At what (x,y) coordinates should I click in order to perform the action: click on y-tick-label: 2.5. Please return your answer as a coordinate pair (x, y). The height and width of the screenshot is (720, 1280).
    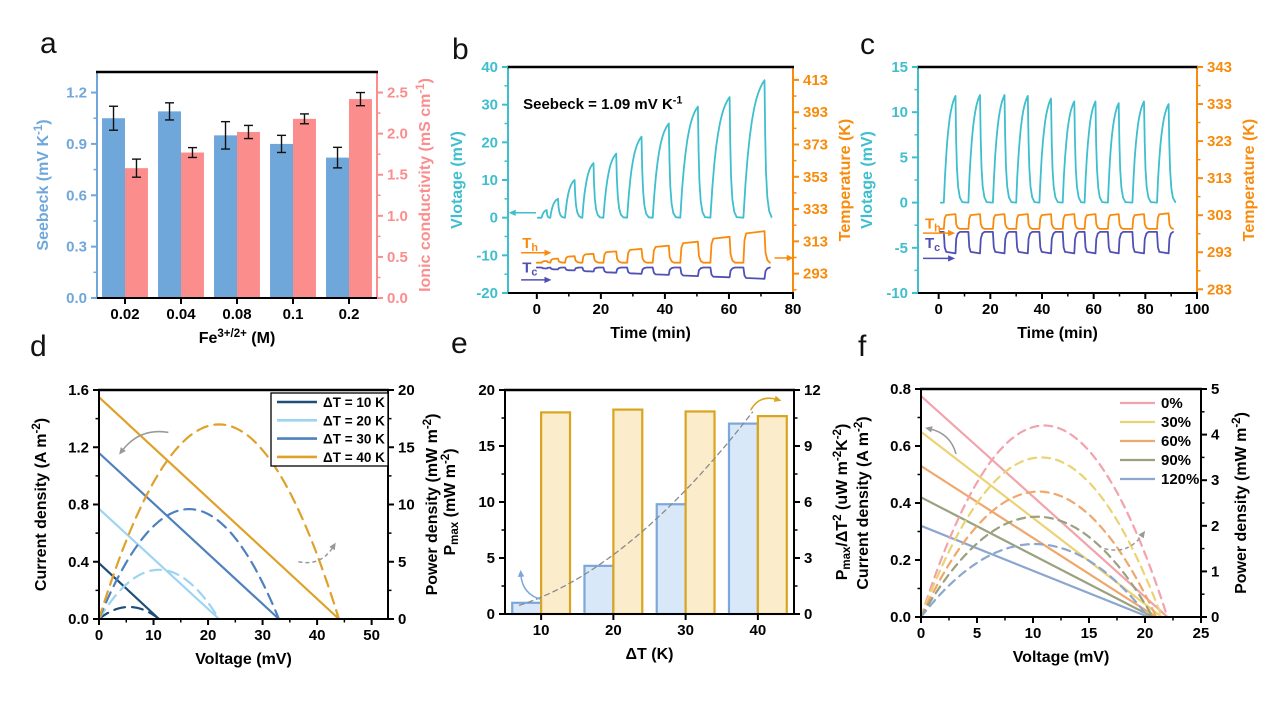
    Looking at the image, I should click on (397, 93).